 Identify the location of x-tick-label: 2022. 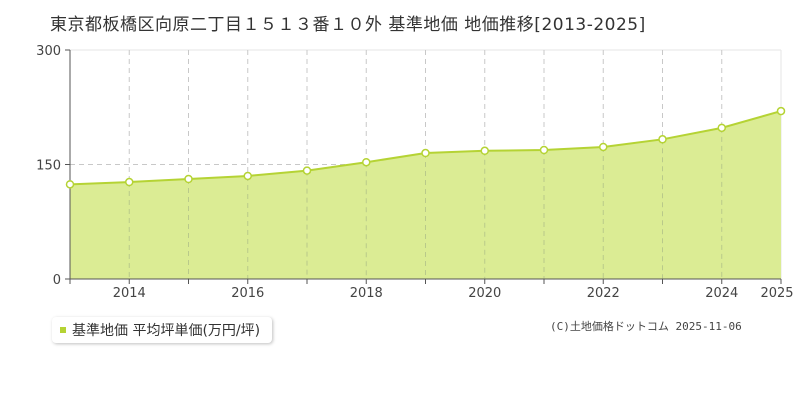
(603, 293).